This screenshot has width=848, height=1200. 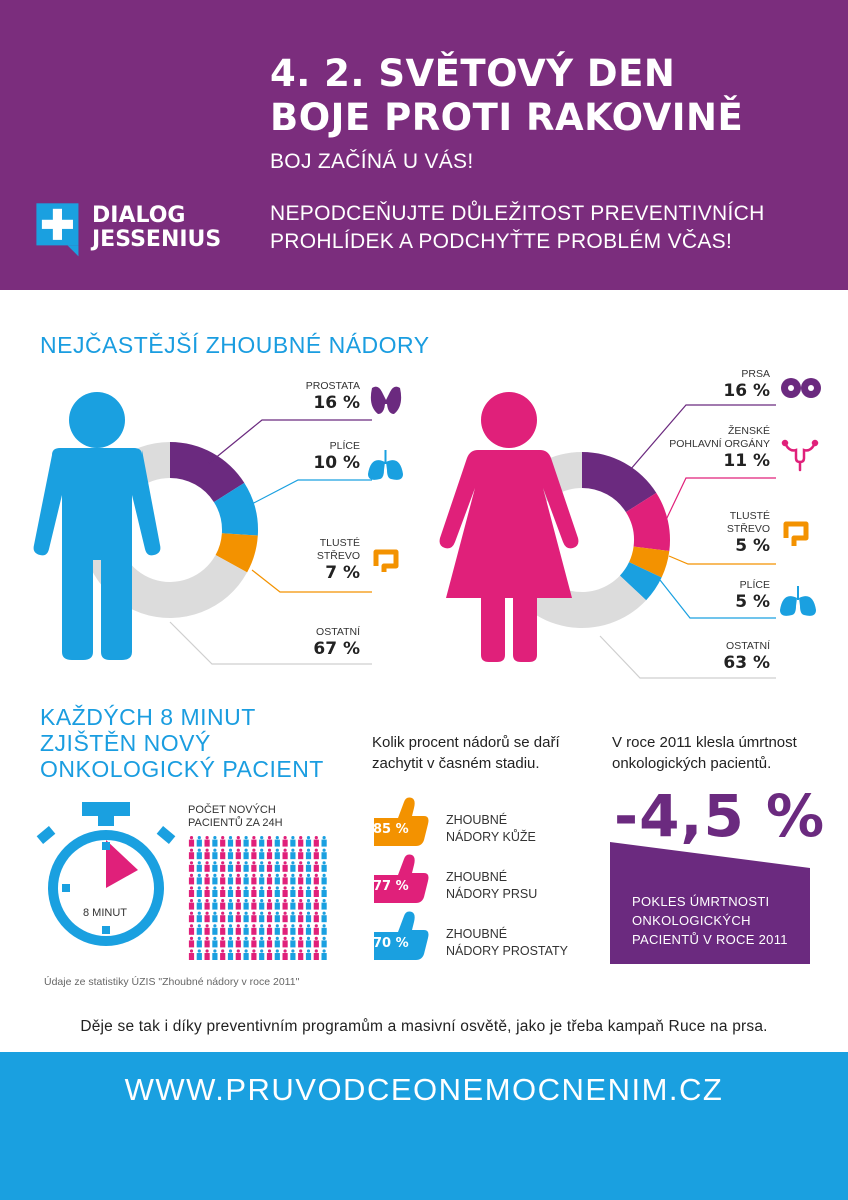 I want to click on website-link: WWW.PRUVODCEONEMOCNENIM.CZ, so click(x=424, y=1089).